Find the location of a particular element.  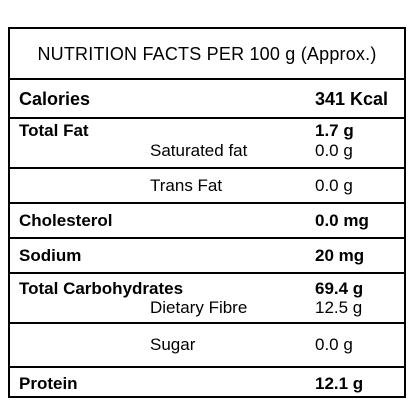

total-fat-label: Total Fat is located at coordinates (54, 130).